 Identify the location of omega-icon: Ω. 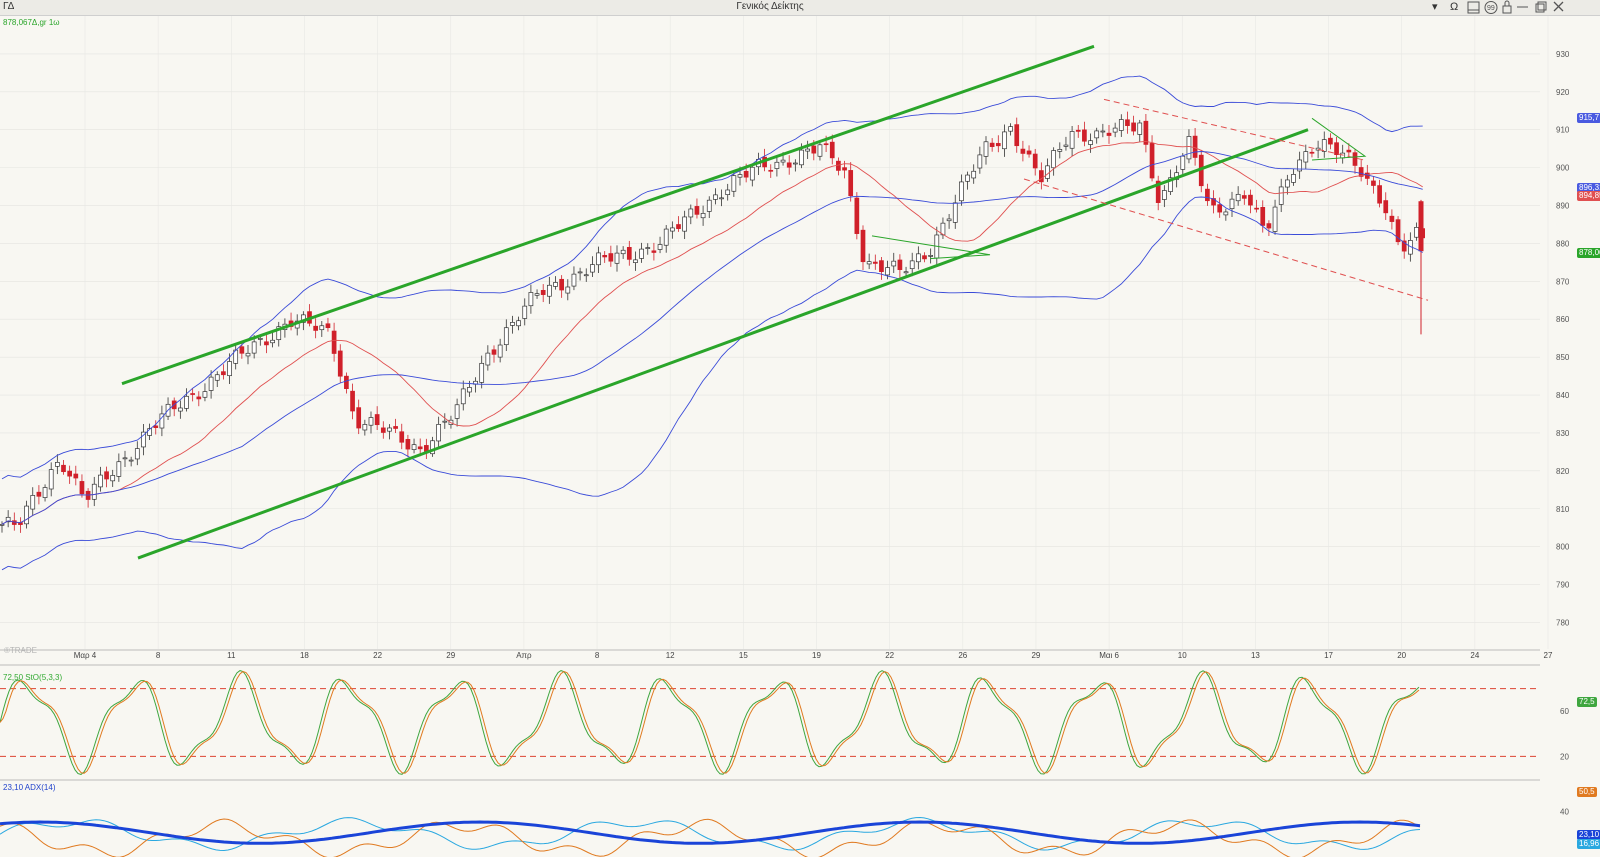
(1454, 7).